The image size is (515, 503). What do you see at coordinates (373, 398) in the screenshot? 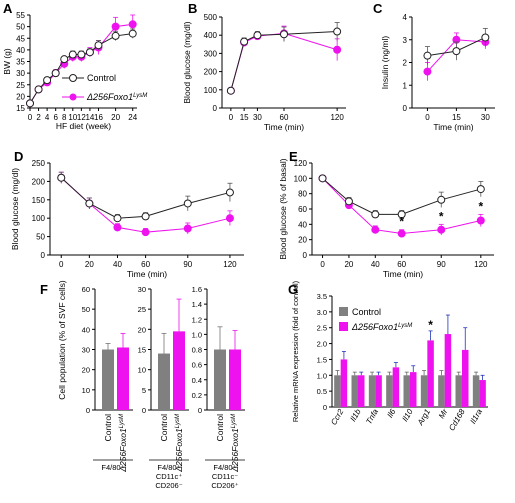
I see `category-group: Tnfa` at bounding box center [373, 398].